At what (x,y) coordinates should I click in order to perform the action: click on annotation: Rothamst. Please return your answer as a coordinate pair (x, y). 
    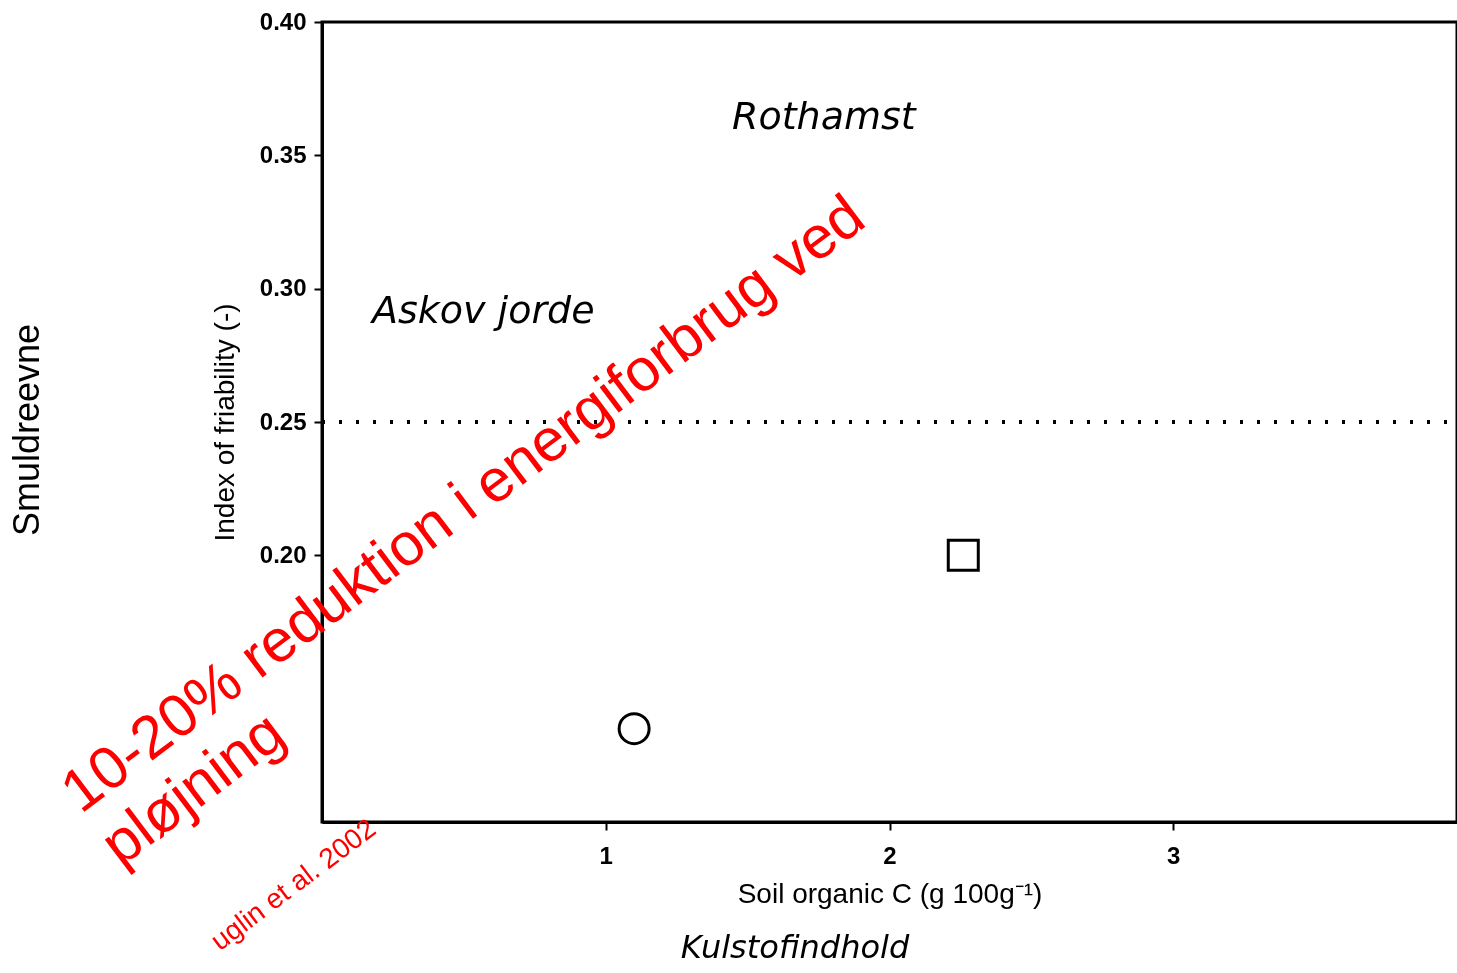
    Looking at the image, I should click on (825, 116).